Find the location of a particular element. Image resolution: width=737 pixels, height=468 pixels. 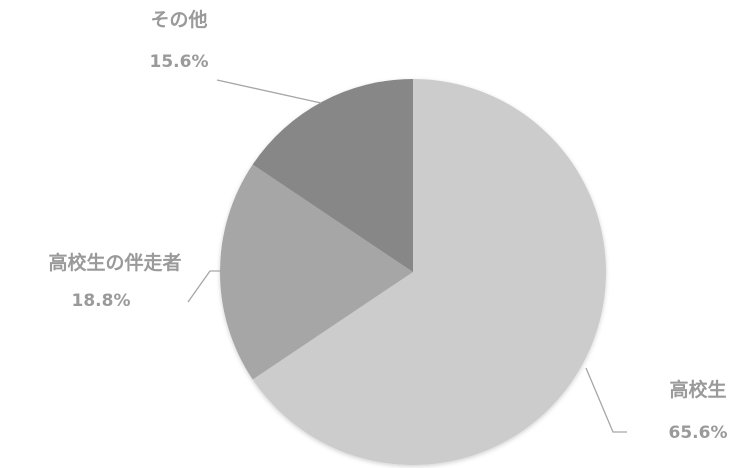

pie-slice-other is located at coordinates (332, 175).